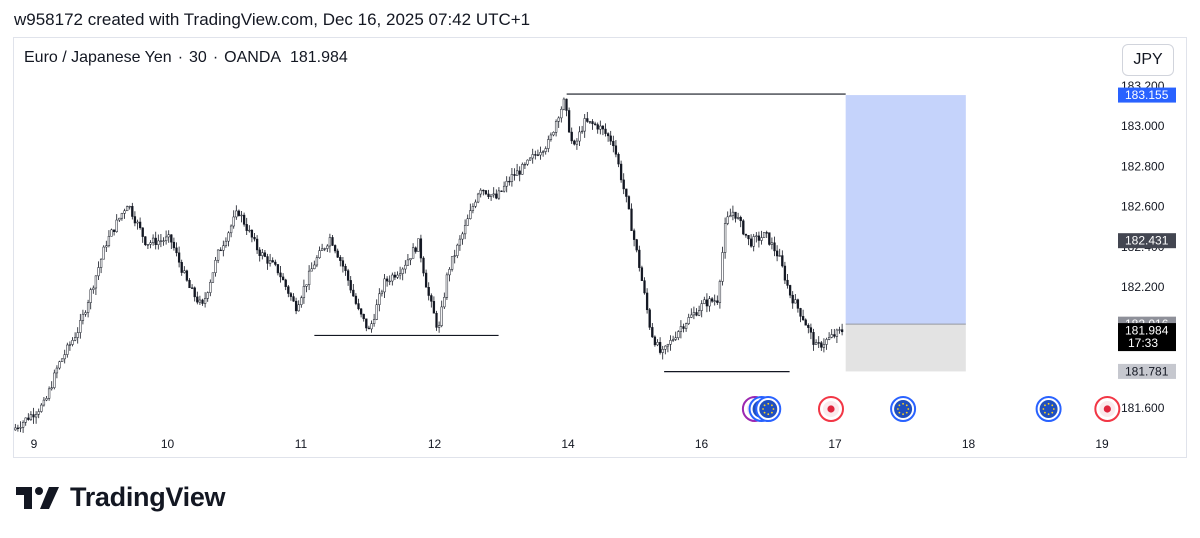 This screenshot has height=538, width=1200. I want to click on price-label-bg, so click(1147, 337).